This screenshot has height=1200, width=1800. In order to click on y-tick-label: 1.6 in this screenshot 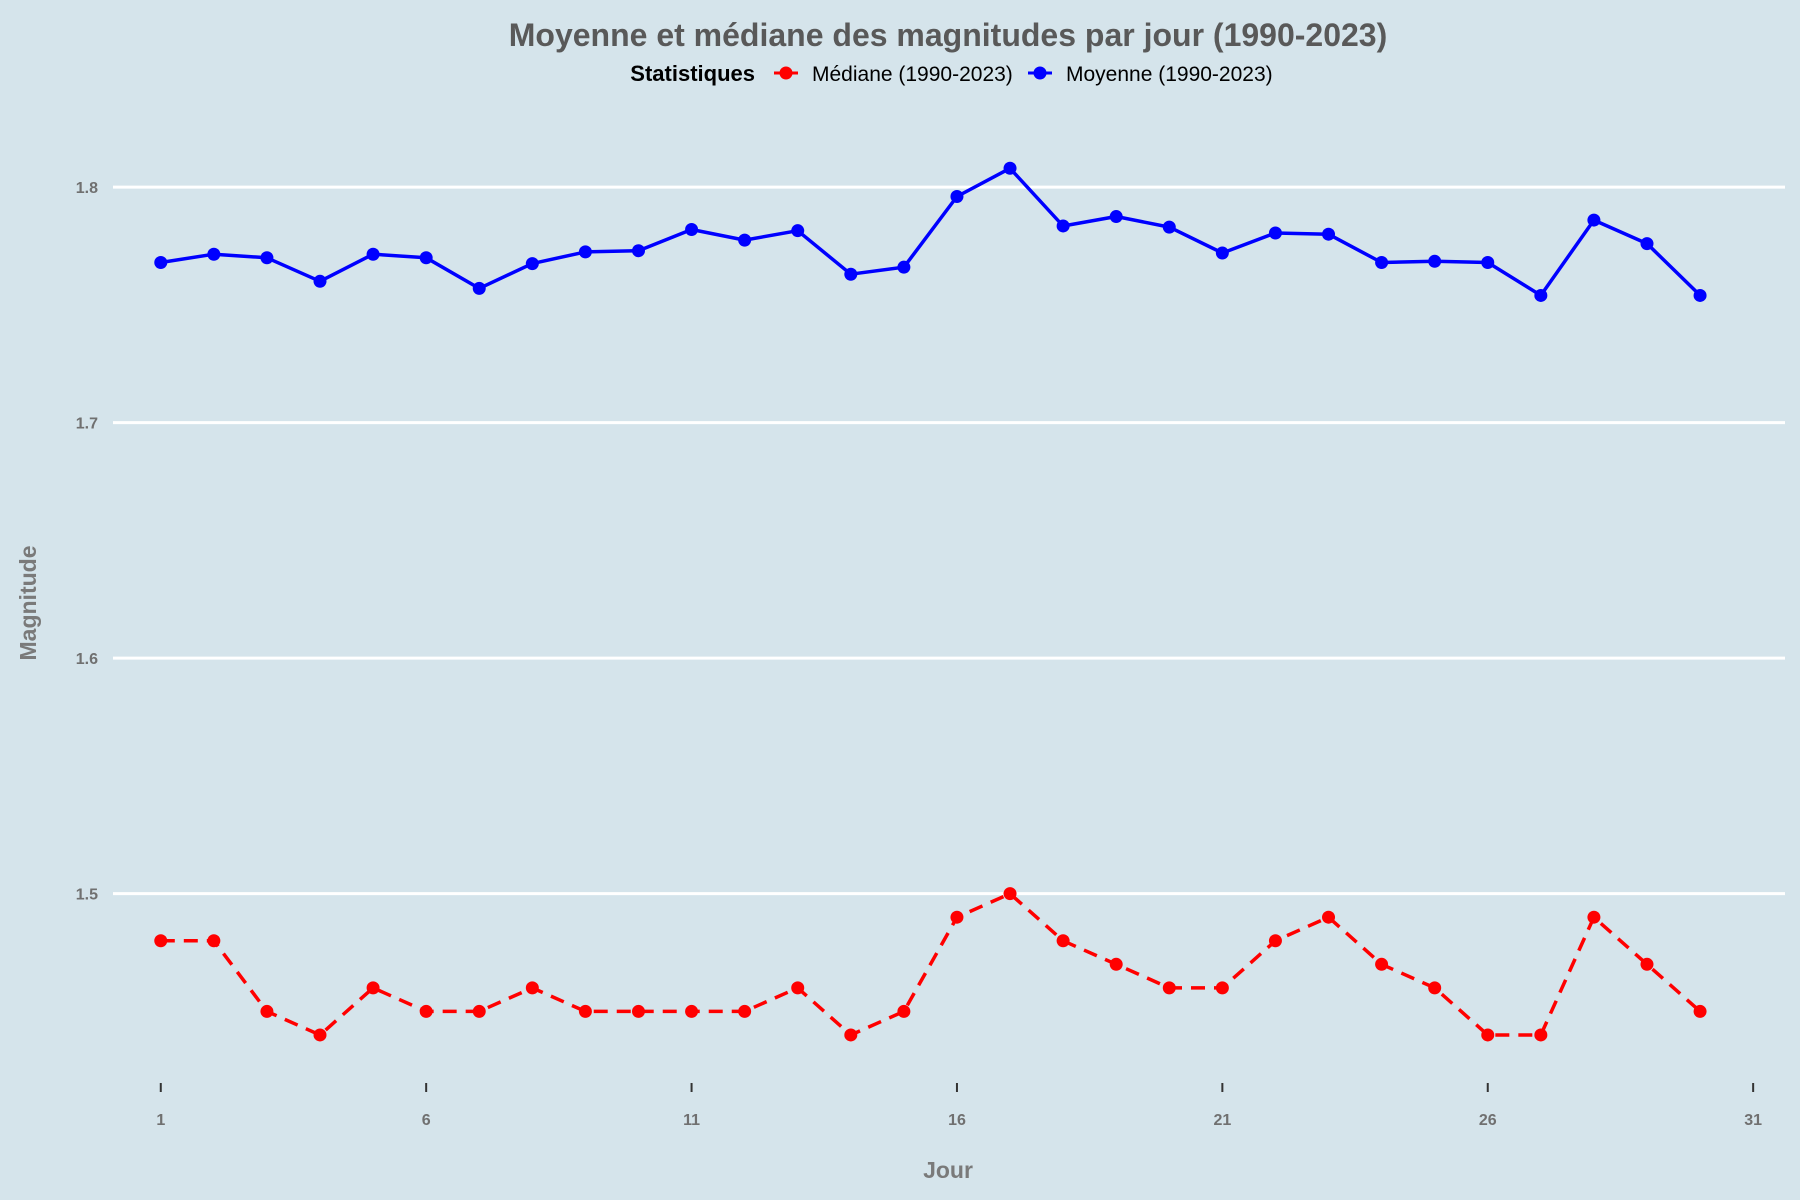, I will do `click(87, 659)`.